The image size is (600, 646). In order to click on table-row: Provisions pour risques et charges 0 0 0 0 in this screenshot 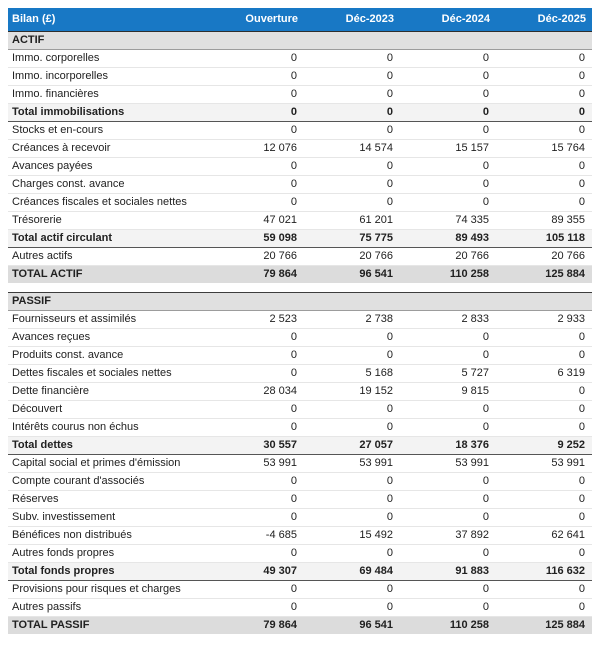, I will do `click(300, 589)`.